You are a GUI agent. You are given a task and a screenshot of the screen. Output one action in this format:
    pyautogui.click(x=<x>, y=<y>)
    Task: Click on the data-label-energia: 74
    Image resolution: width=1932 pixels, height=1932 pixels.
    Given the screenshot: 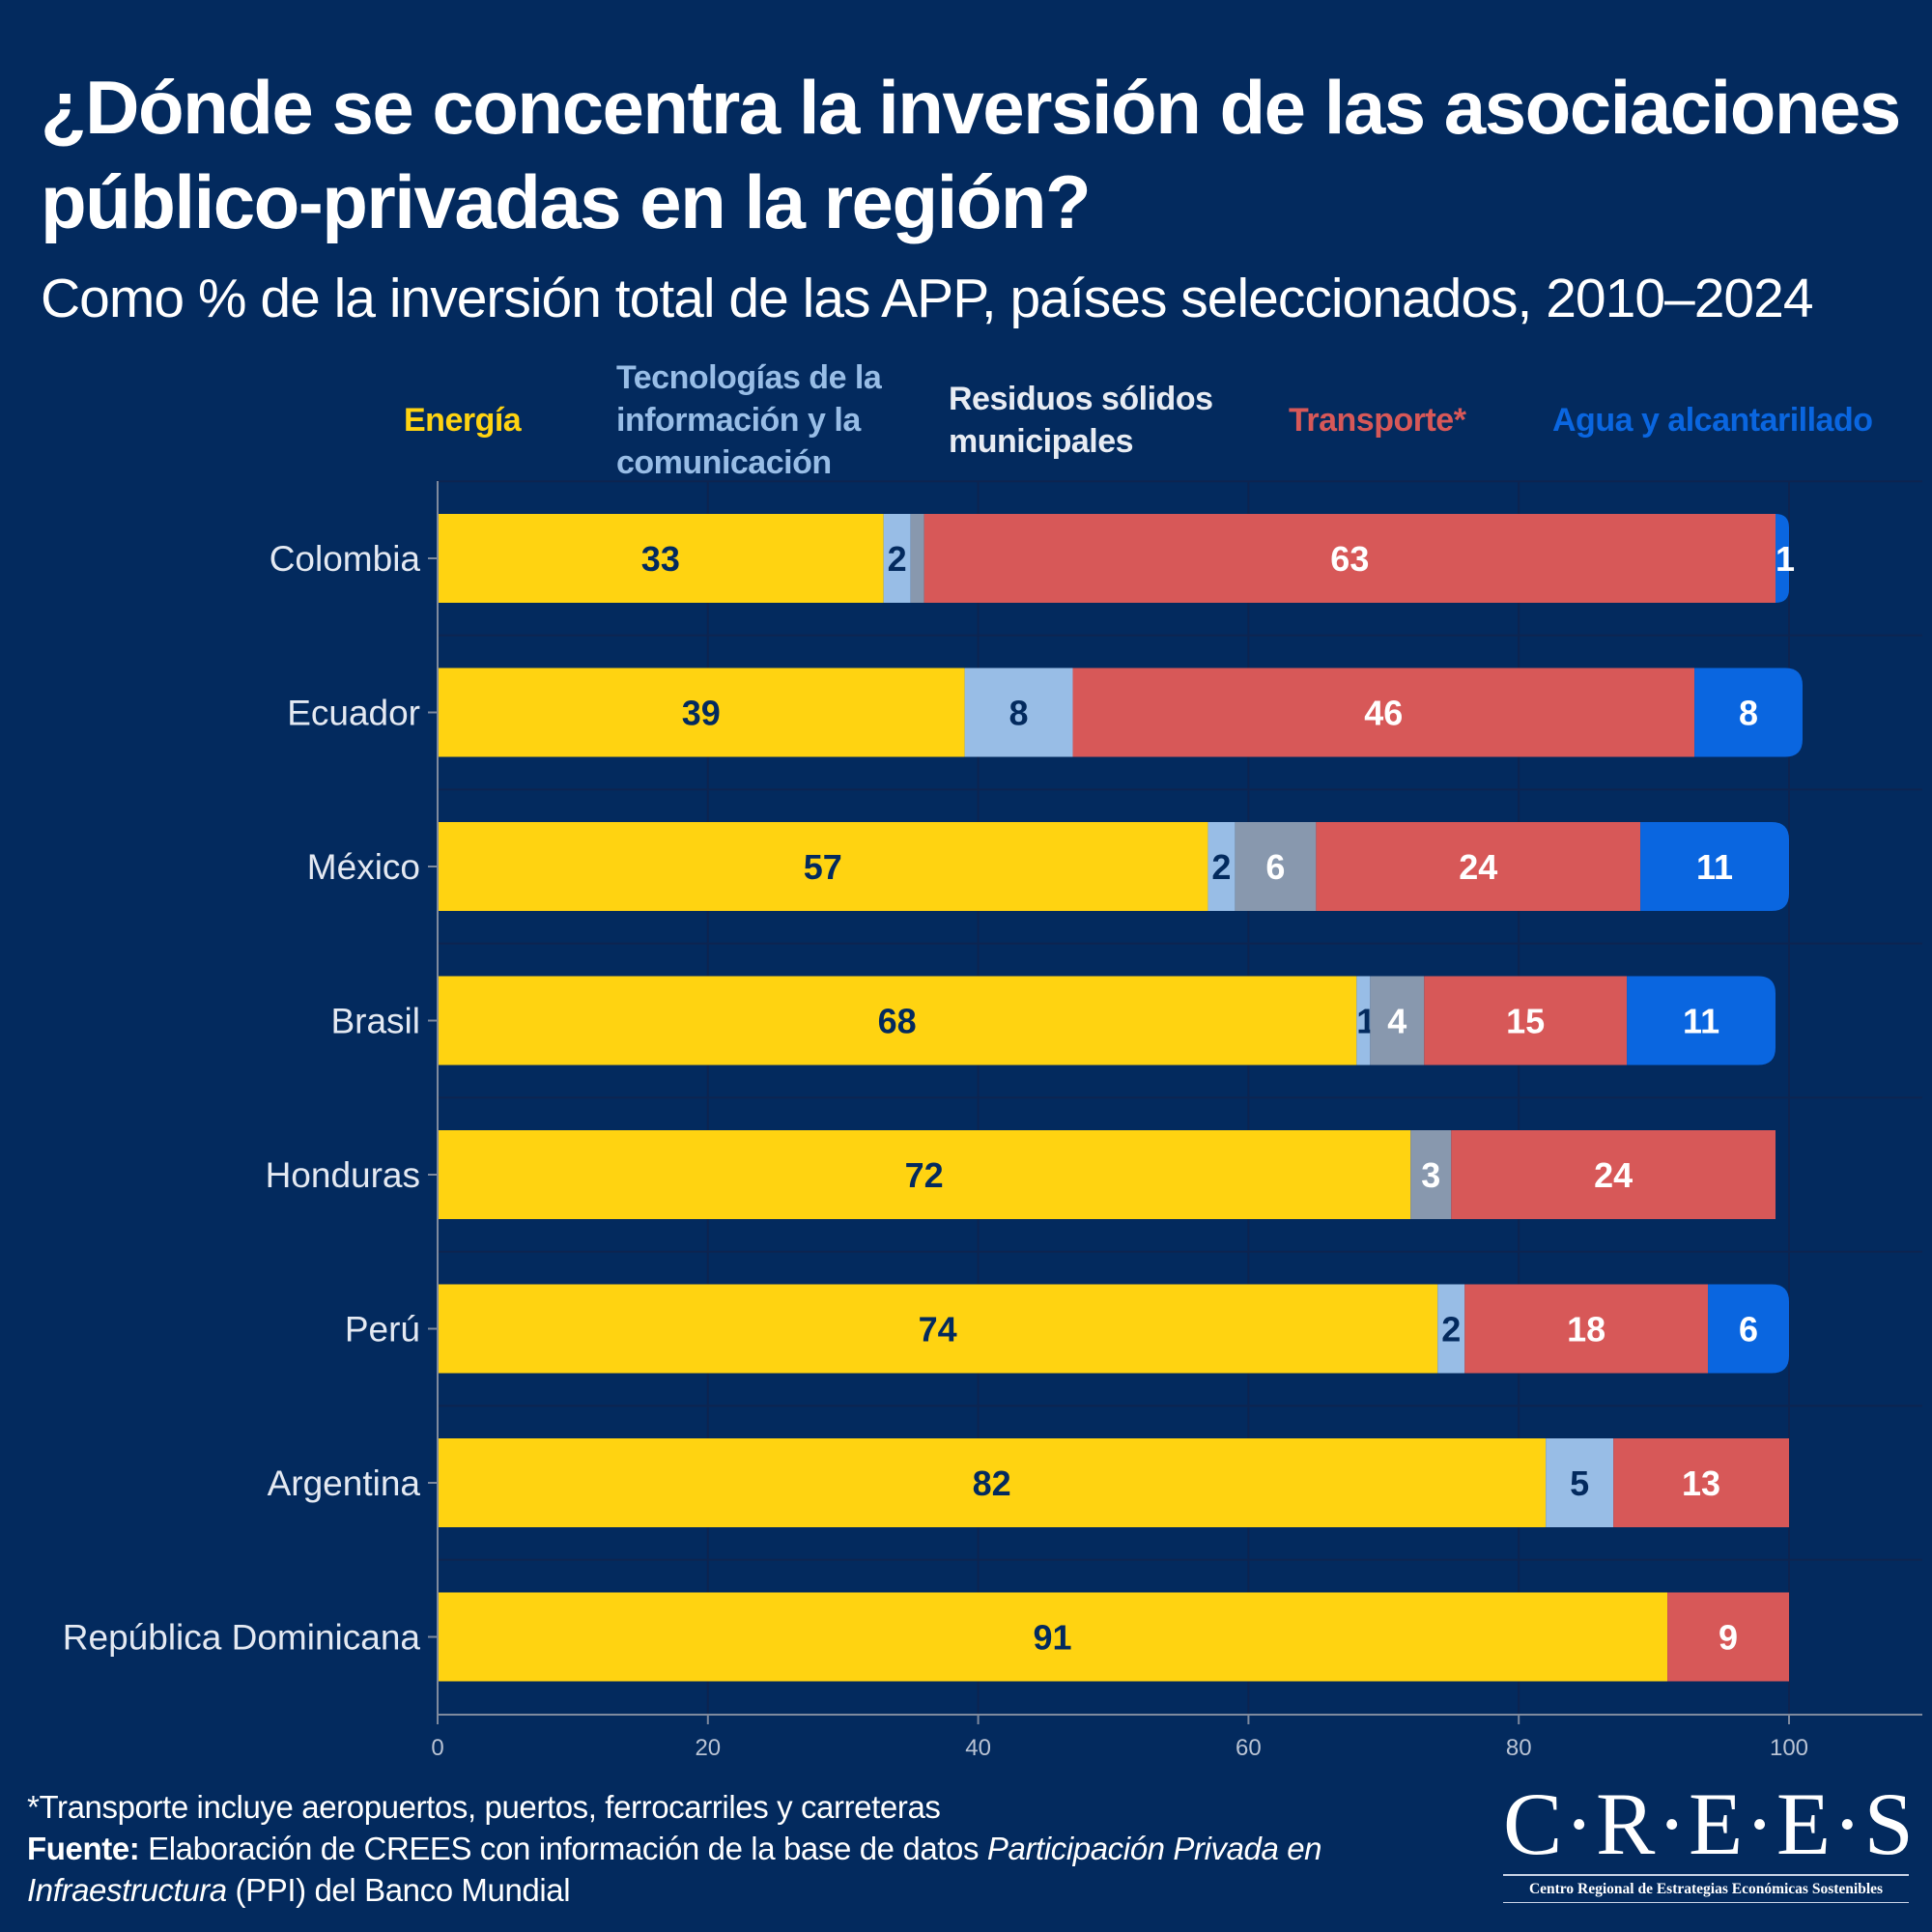 What is the action you would take?
    pyautogui.click(x=938, y=1330)
    